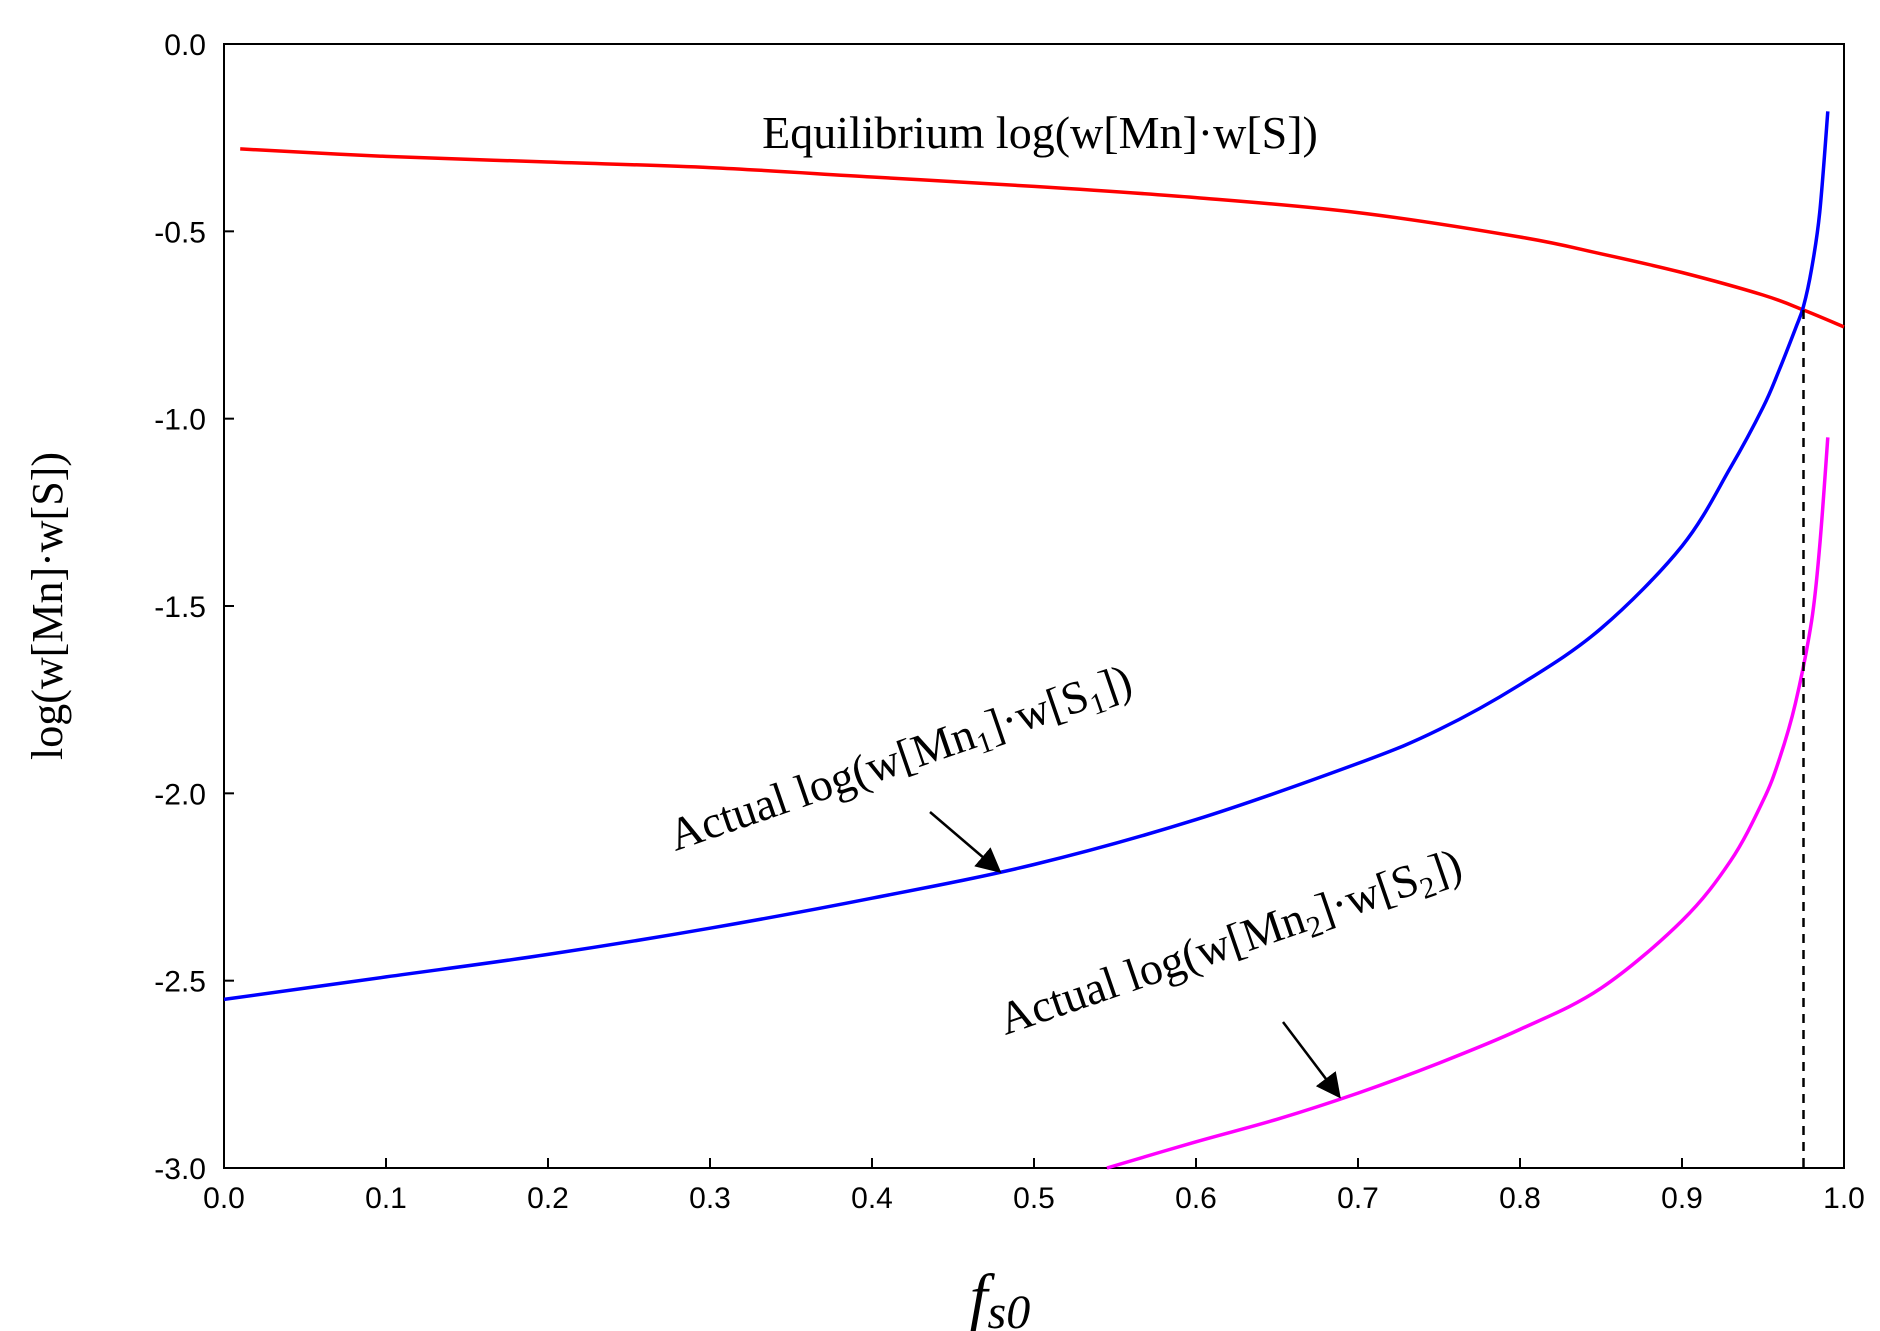 The width and height of the screenshot is (1880, 1331). I want to click on y-tick-label: -0.5, so click(180, 232).